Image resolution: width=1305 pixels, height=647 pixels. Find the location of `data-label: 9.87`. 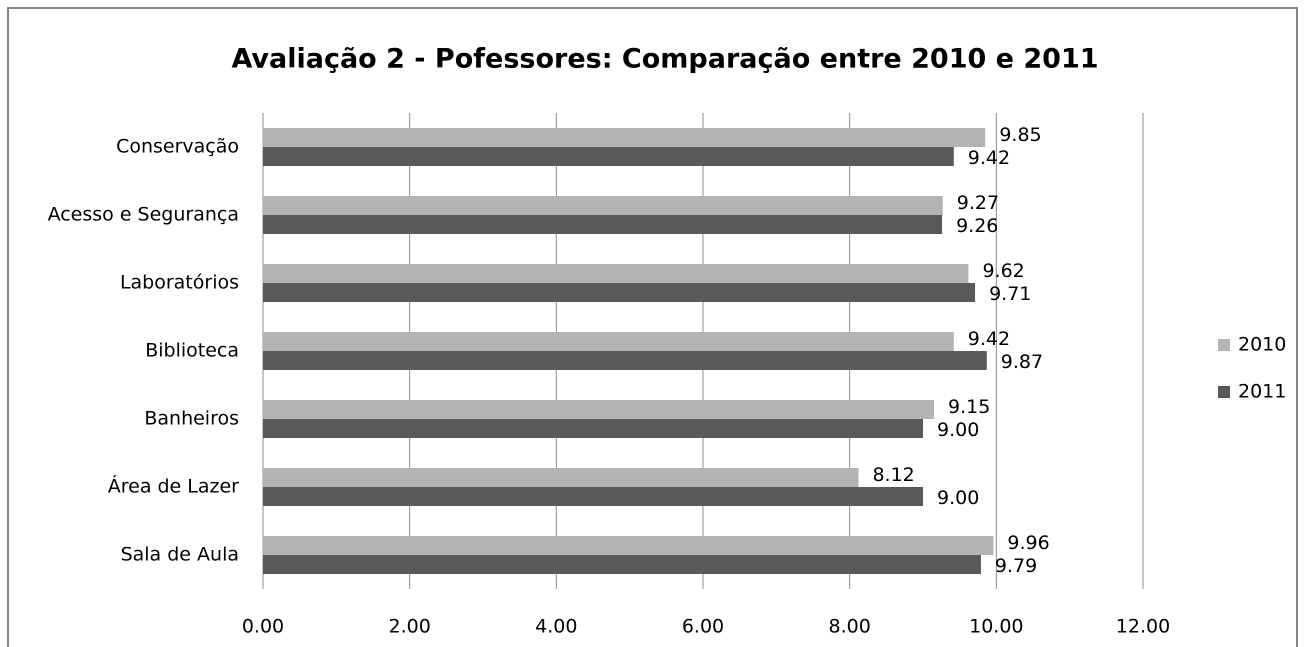

data-label: 9.87 is located at coordinates (1022, 362).